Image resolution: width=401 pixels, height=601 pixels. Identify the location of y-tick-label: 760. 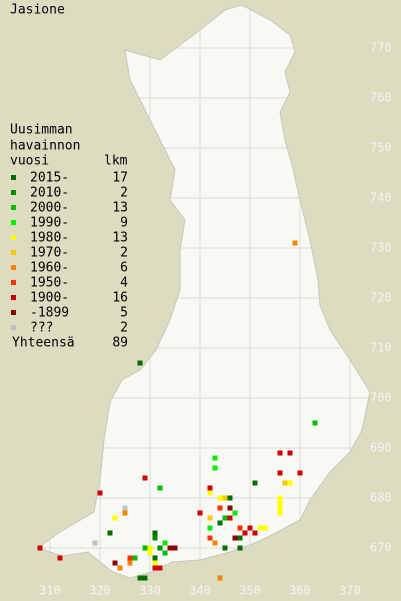
(381, 98).